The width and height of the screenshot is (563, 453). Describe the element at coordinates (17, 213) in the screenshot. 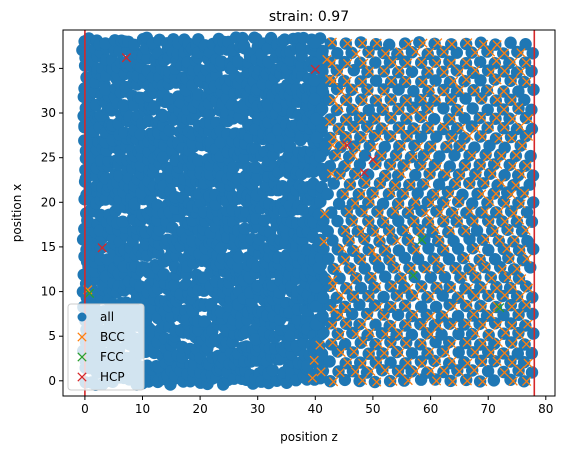

I see `y-axis-label: position x` at that location.